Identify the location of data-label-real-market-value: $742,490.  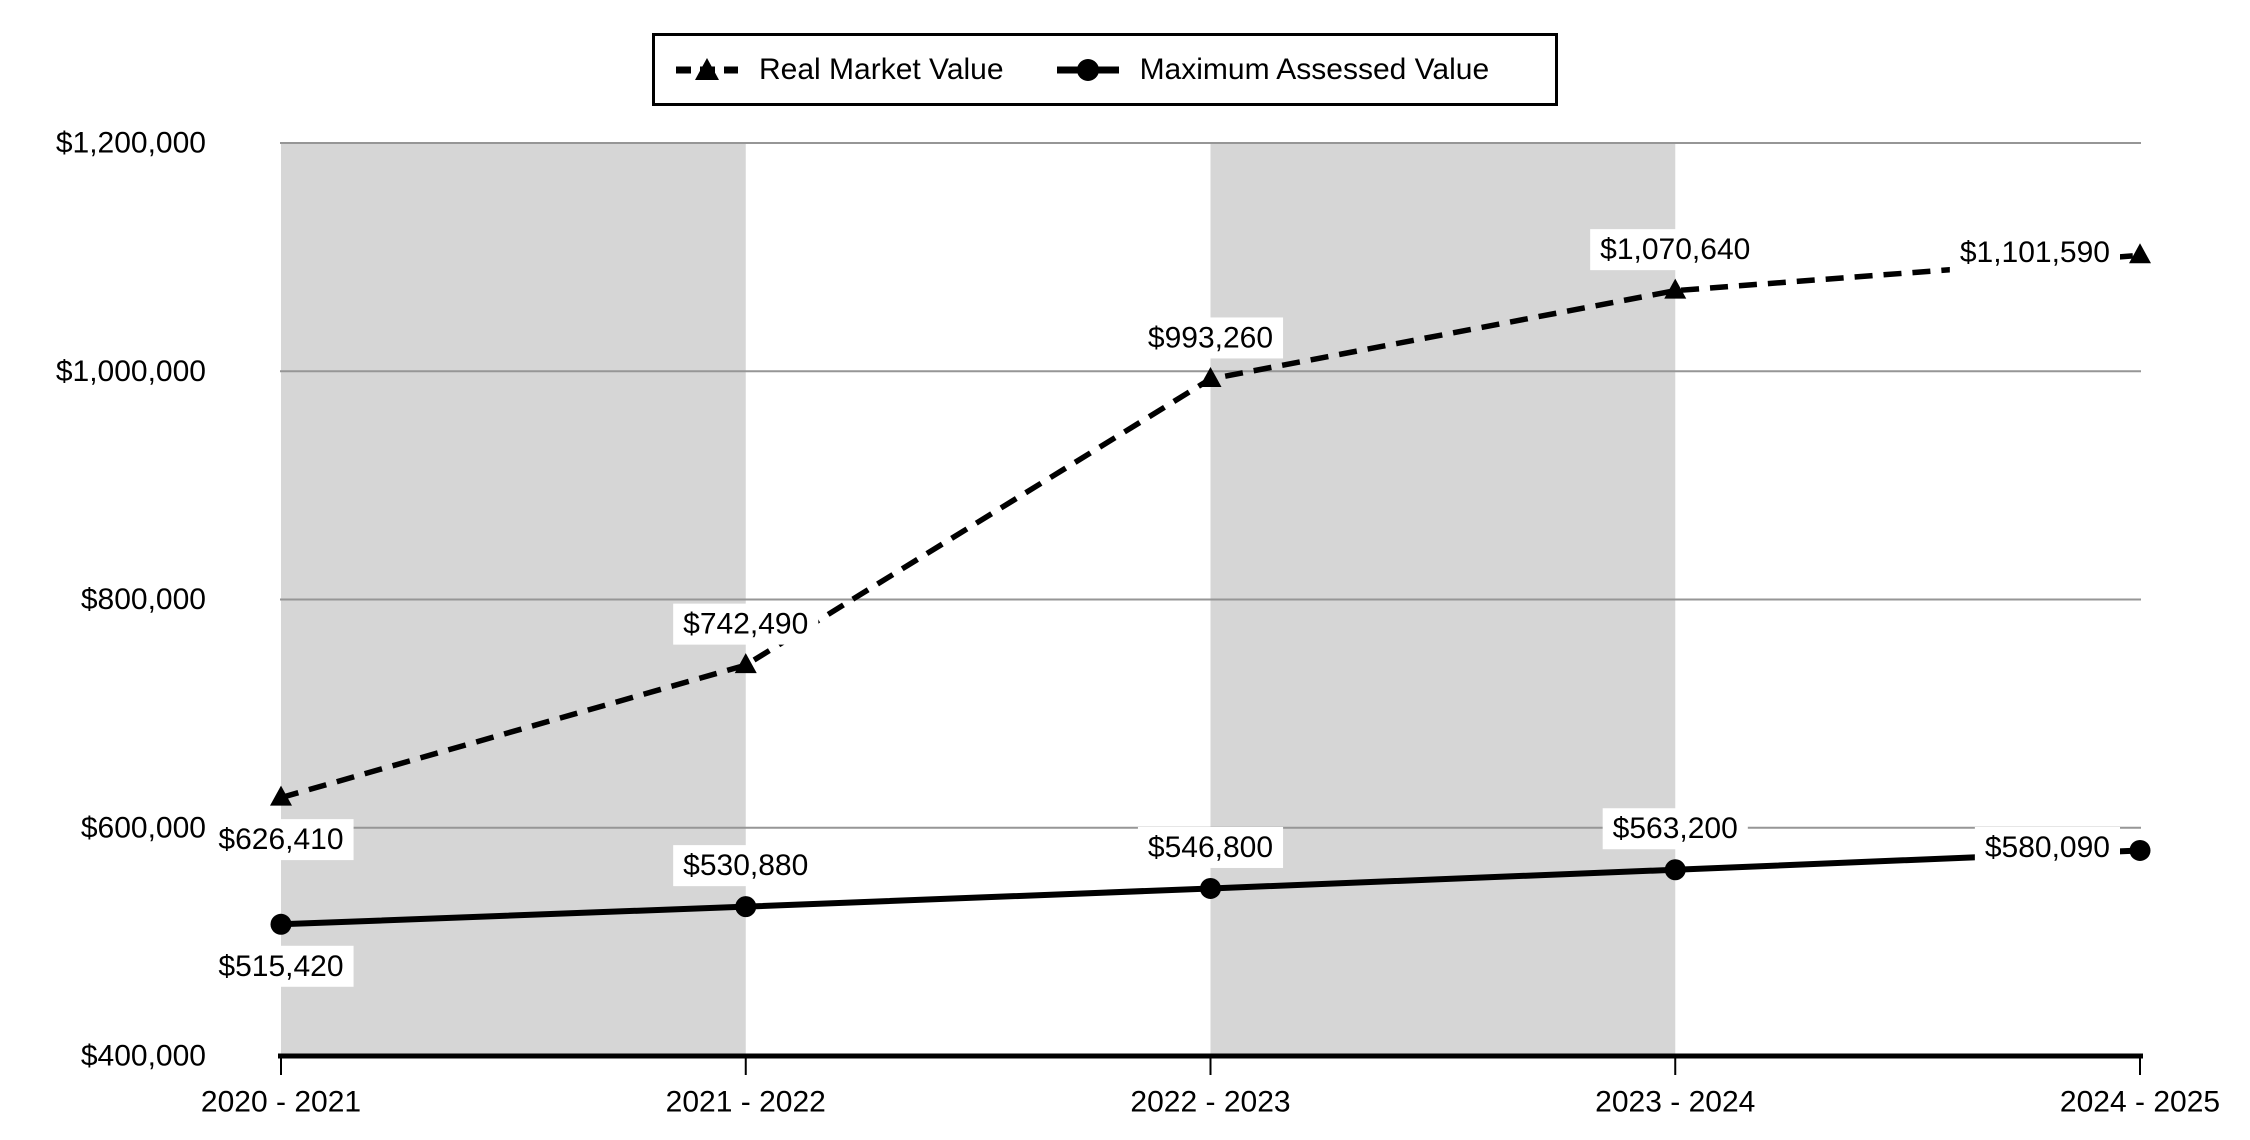
(745, 624).